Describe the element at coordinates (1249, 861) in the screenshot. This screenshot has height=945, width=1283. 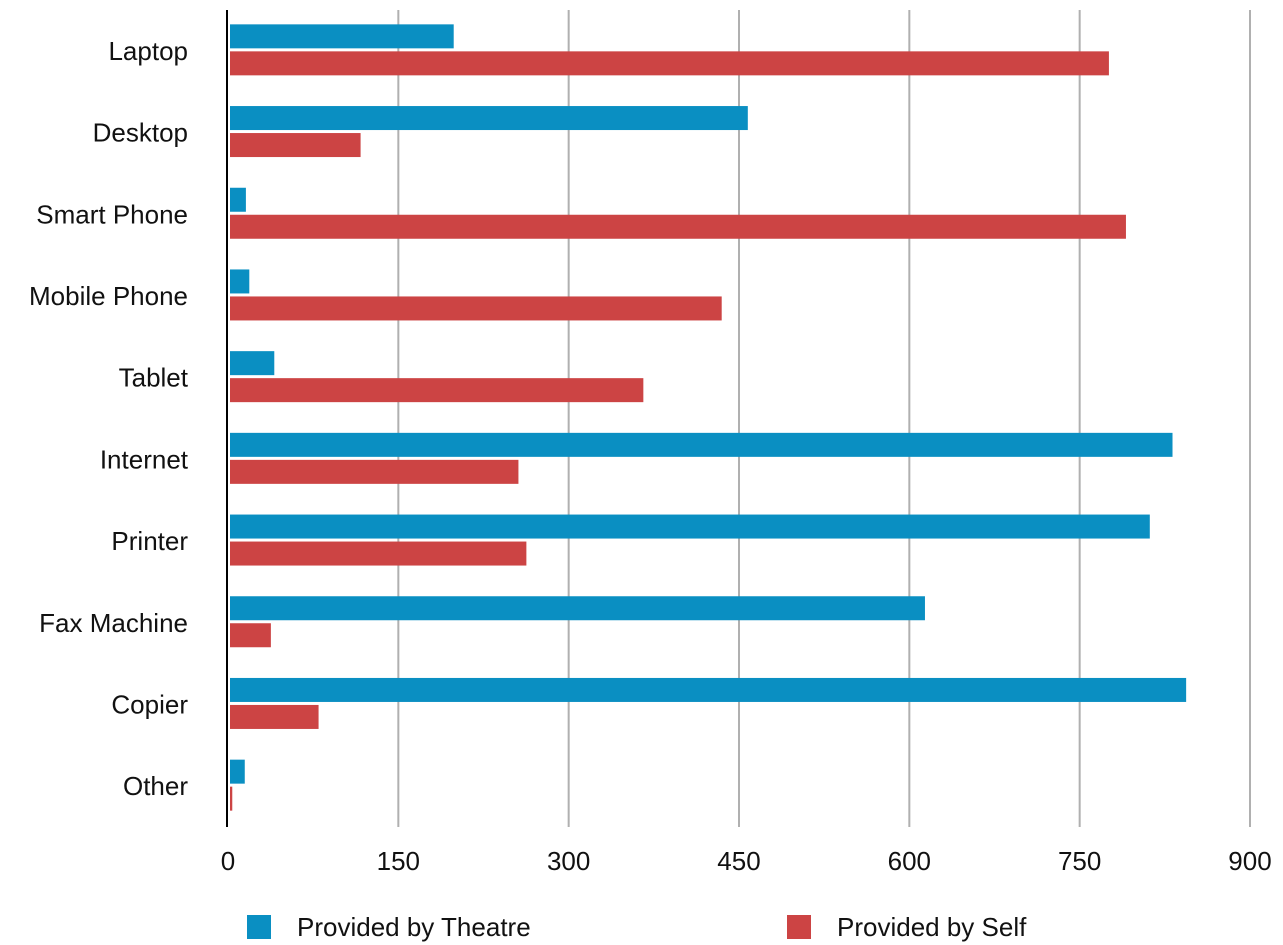
I see `x-tick-label-900: 900` at that location.